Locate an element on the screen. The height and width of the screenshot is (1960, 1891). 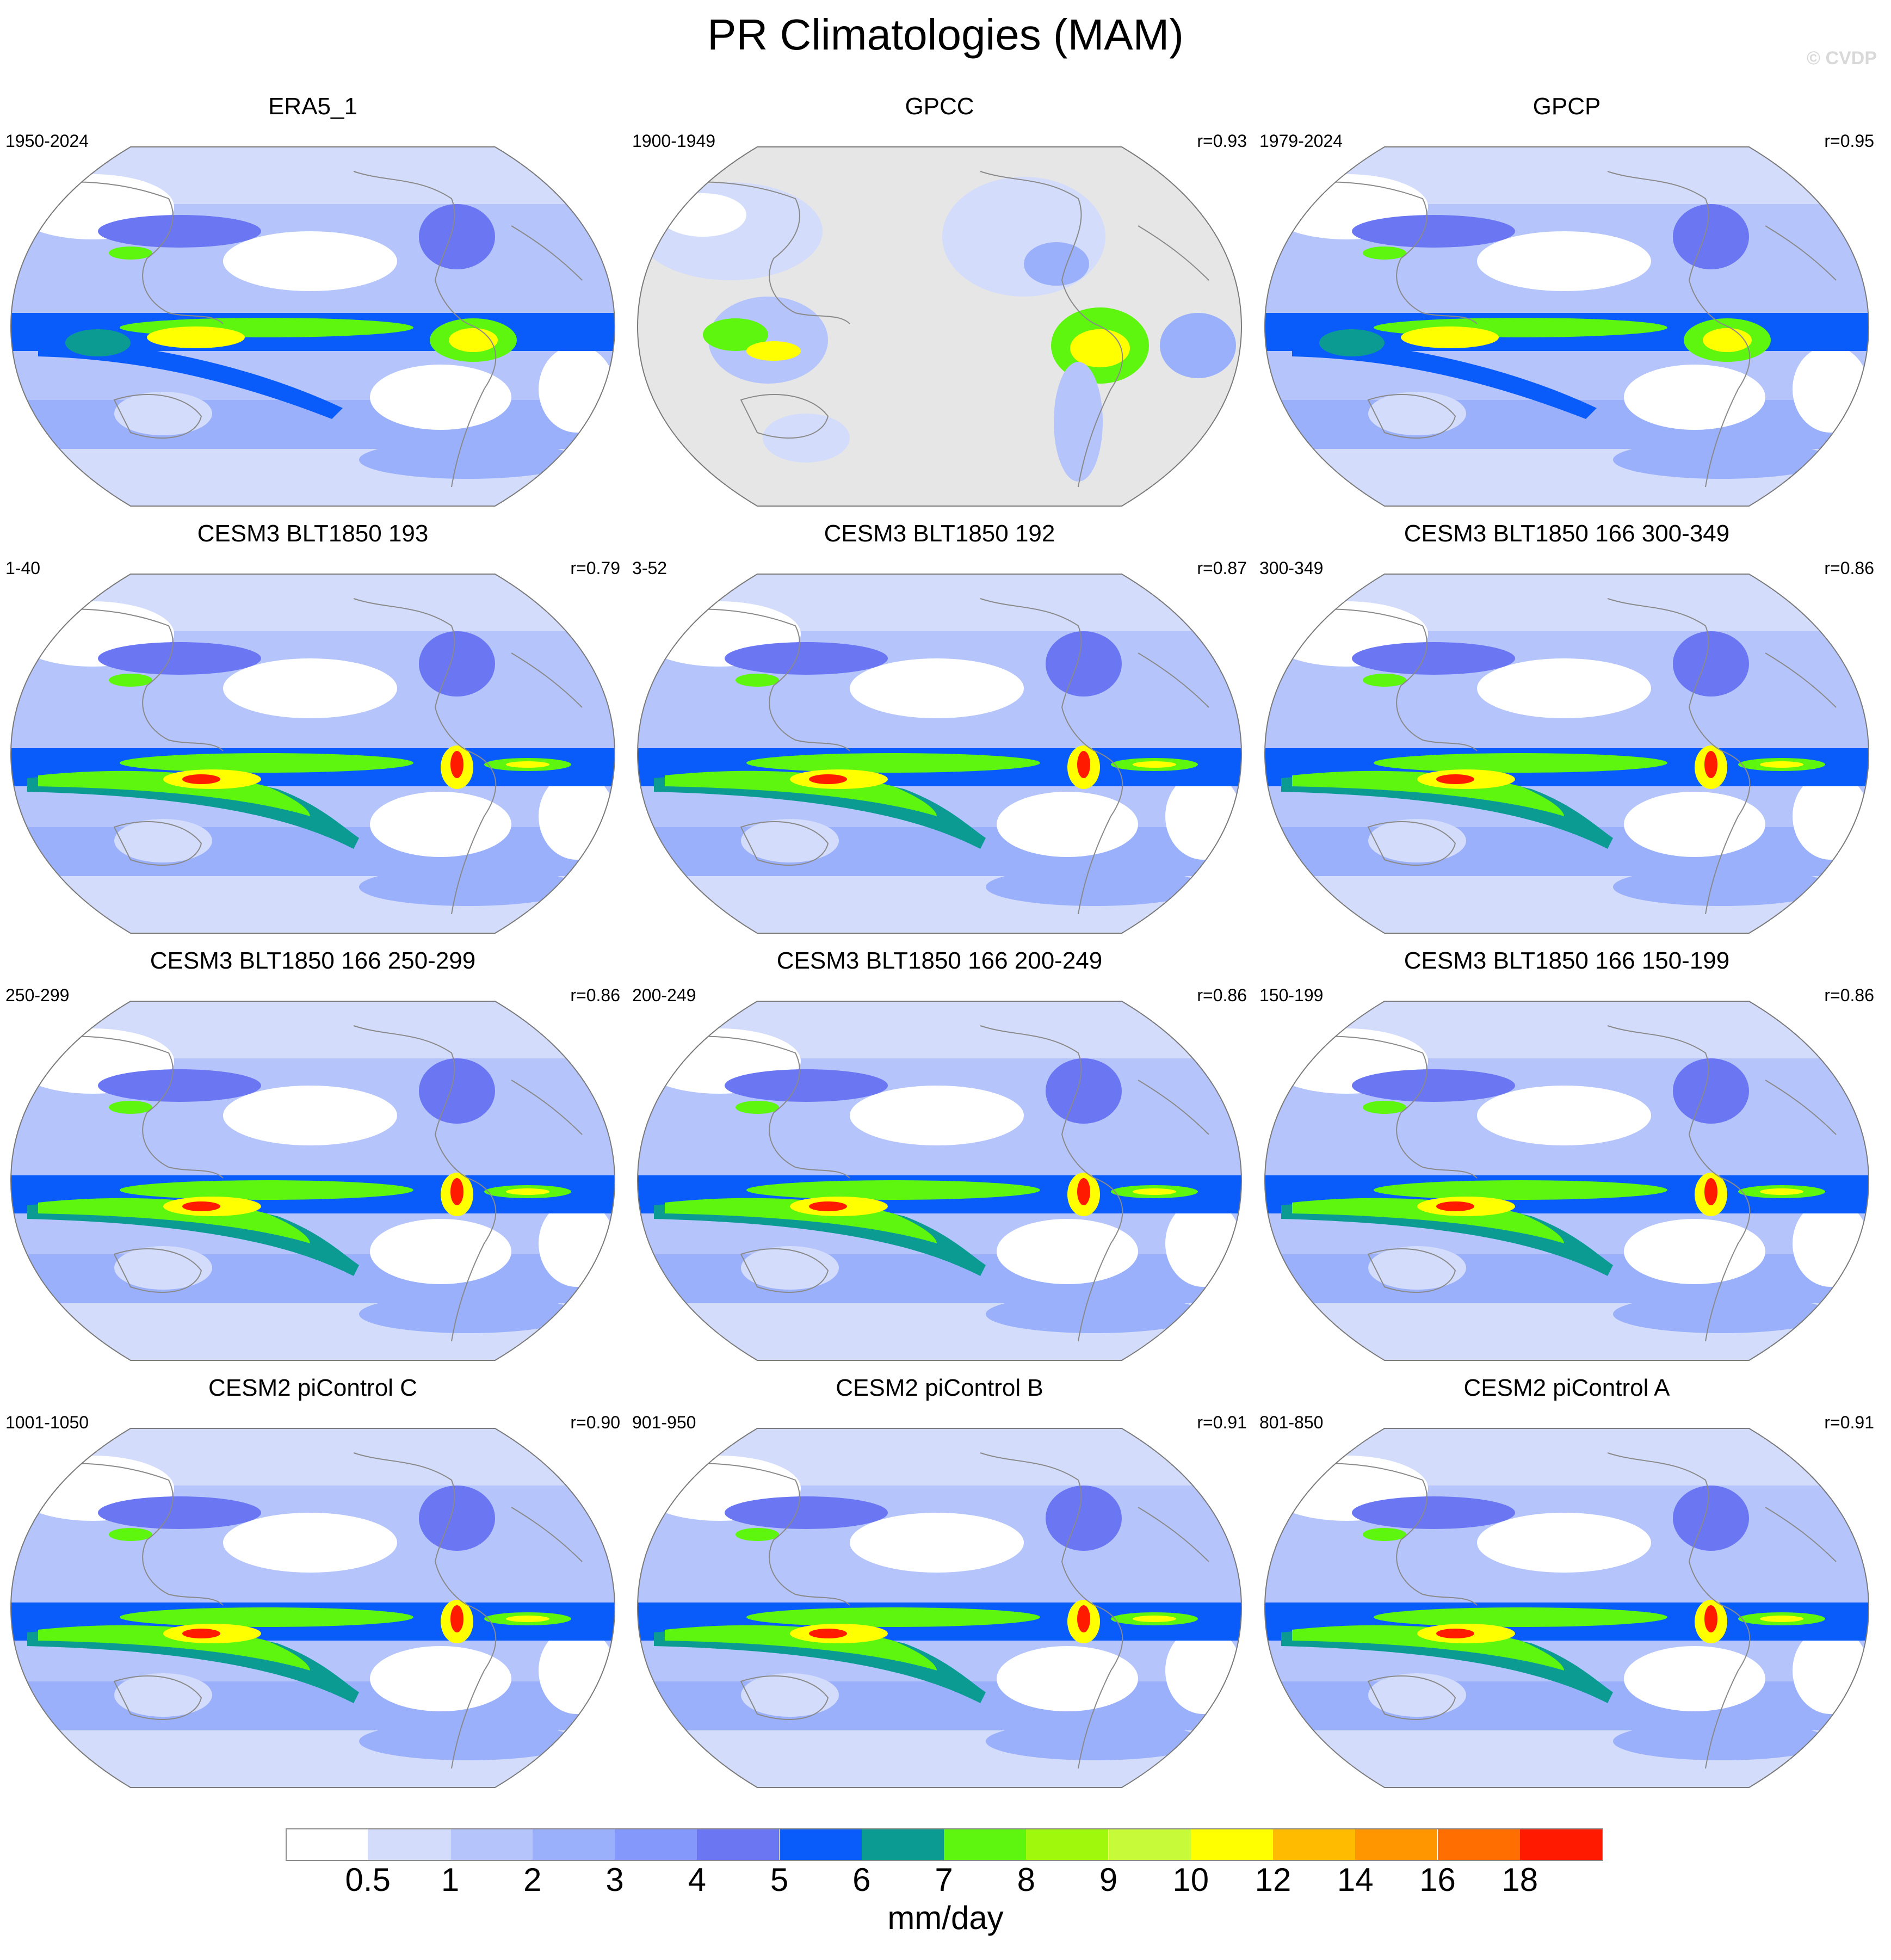
panel-correlation: r=0.93 is located at coordinates (1222, 141).